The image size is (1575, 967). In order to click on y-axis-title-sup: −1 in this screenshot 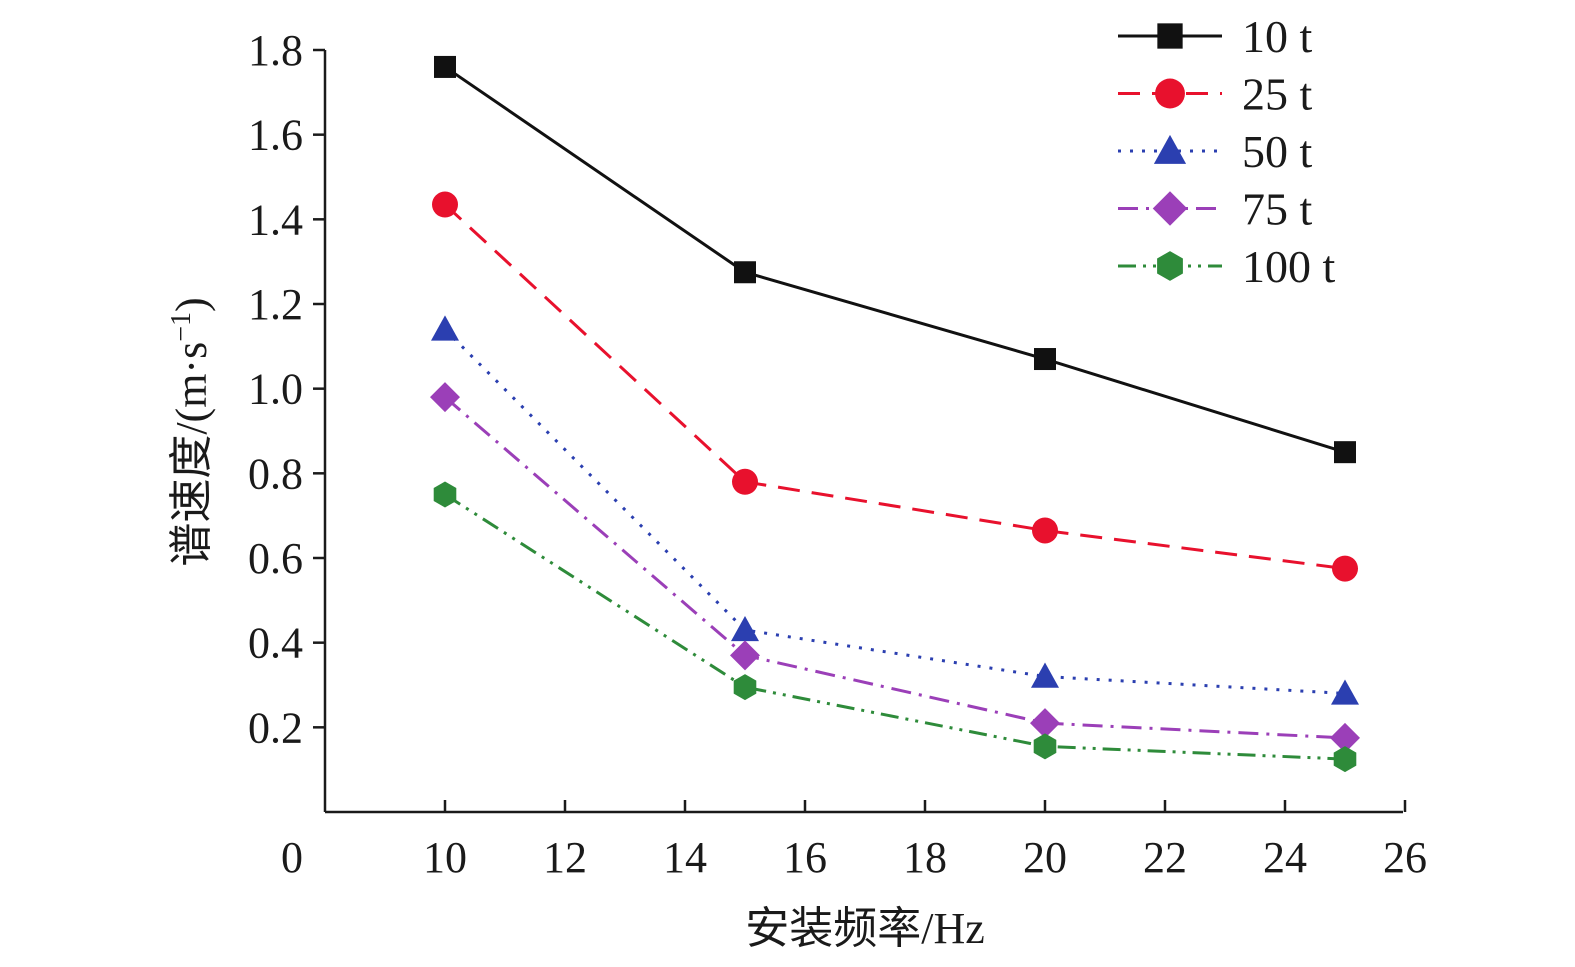, I will do `click(181, 327)`.